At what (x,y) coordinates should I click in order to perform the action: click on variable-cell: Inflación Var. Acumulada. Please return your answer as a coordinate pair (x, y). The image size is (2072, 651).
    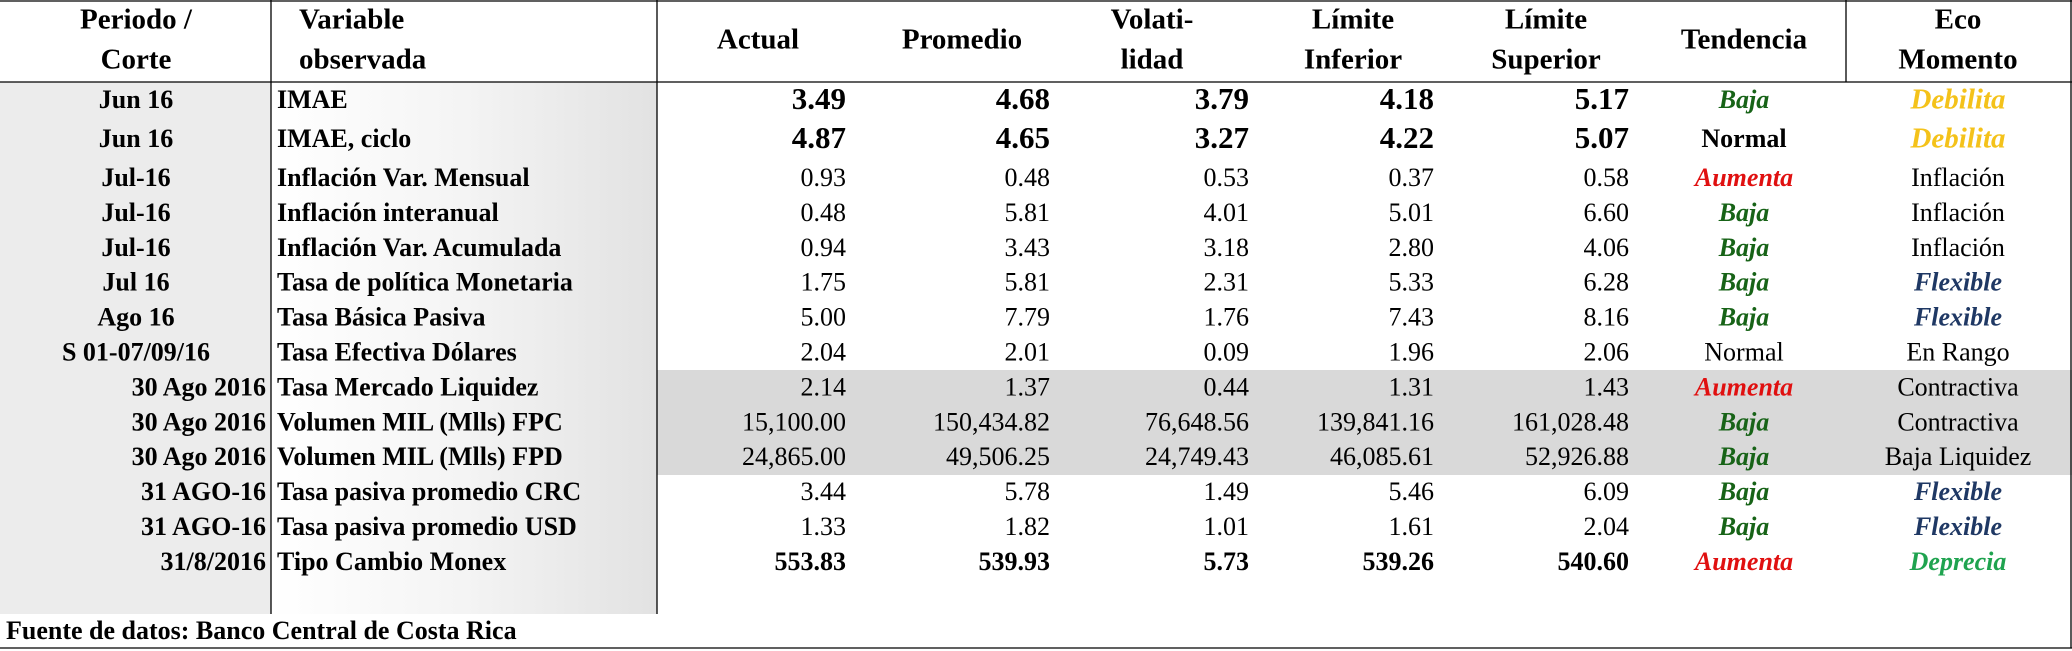
    Looking at the image, I should click on (419, 247).